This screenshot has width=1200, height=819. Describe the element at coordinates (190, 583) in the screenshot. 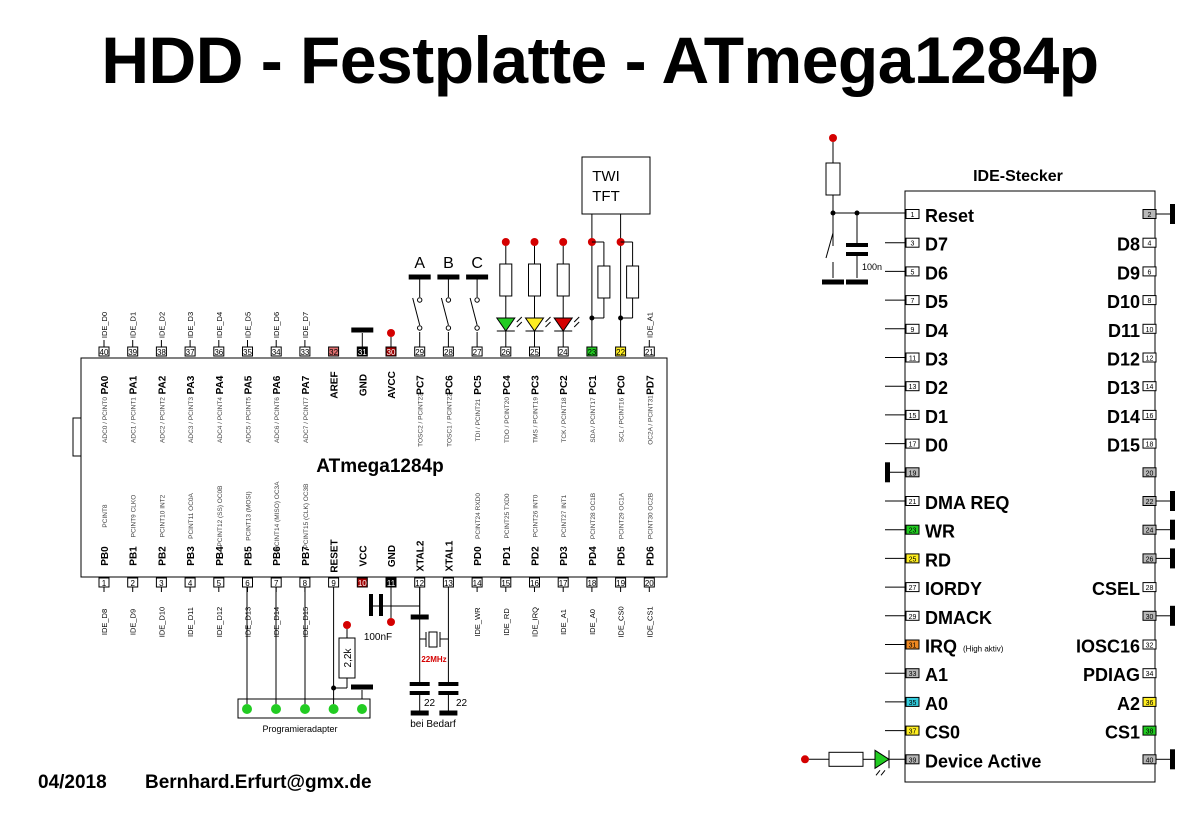

I see `pin-number: 4` at that location.